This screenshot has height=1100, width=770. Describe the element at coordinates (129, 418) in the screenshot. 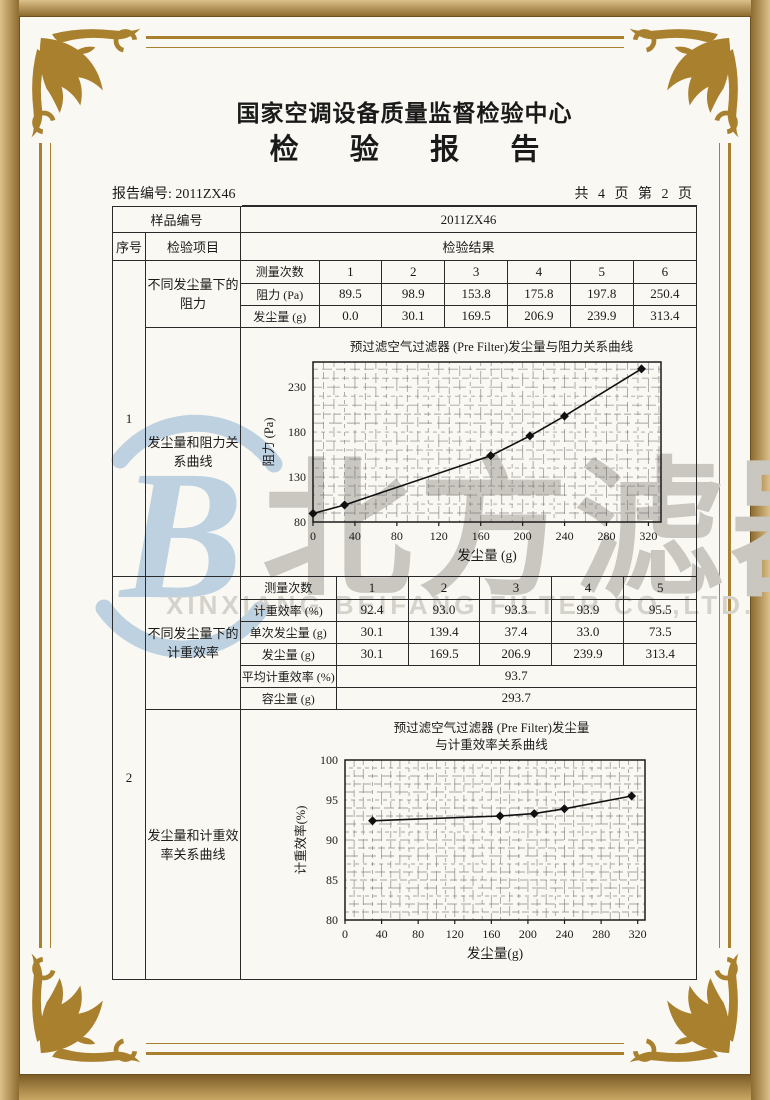

I see `seq-cell: 1` at that location.